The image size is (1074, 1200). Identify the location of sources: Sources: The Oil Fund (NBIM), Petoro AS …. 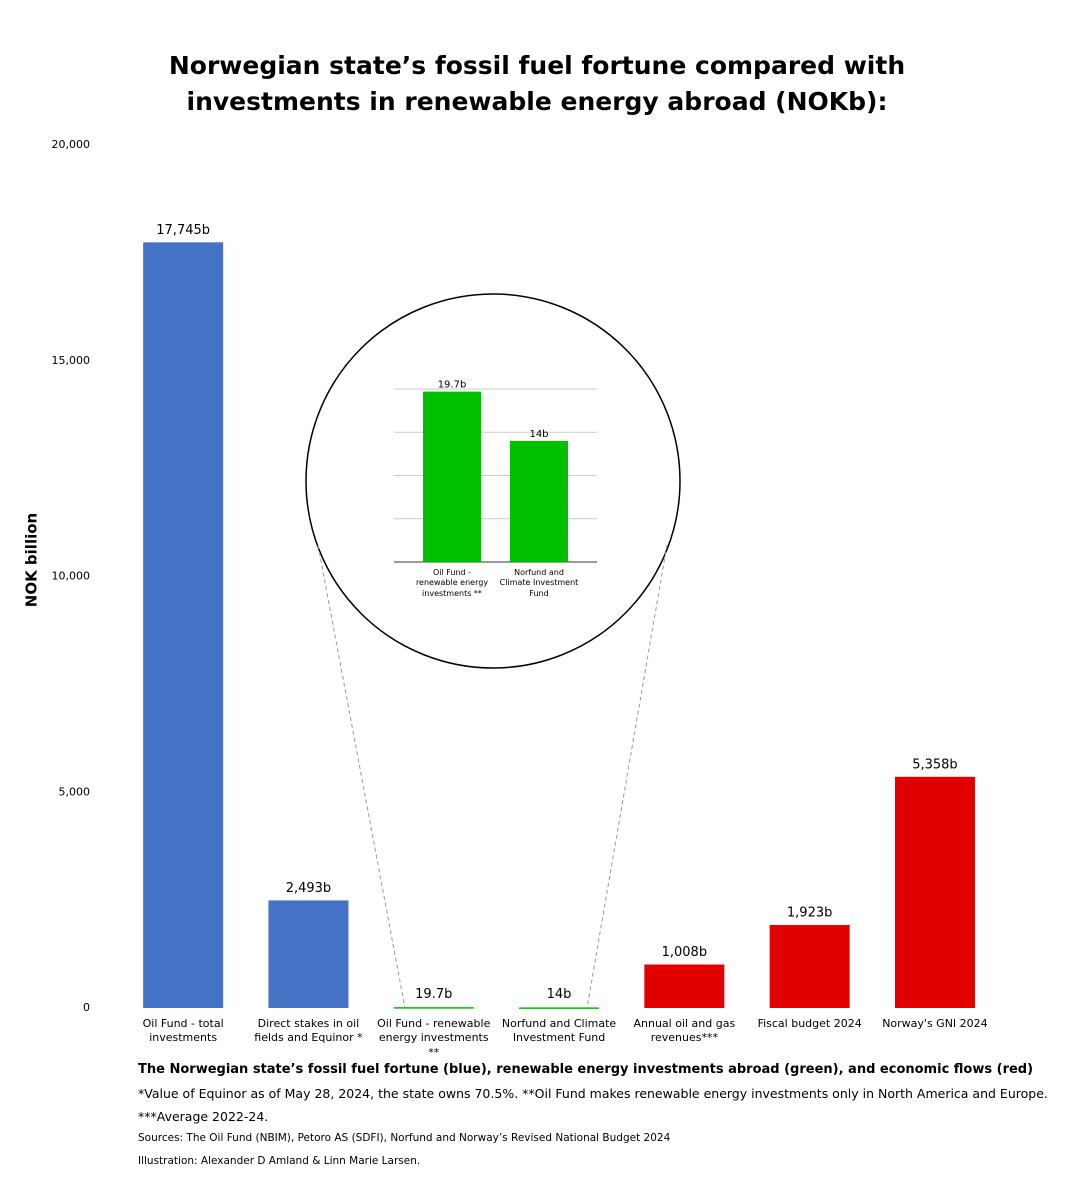
(404, 1138).